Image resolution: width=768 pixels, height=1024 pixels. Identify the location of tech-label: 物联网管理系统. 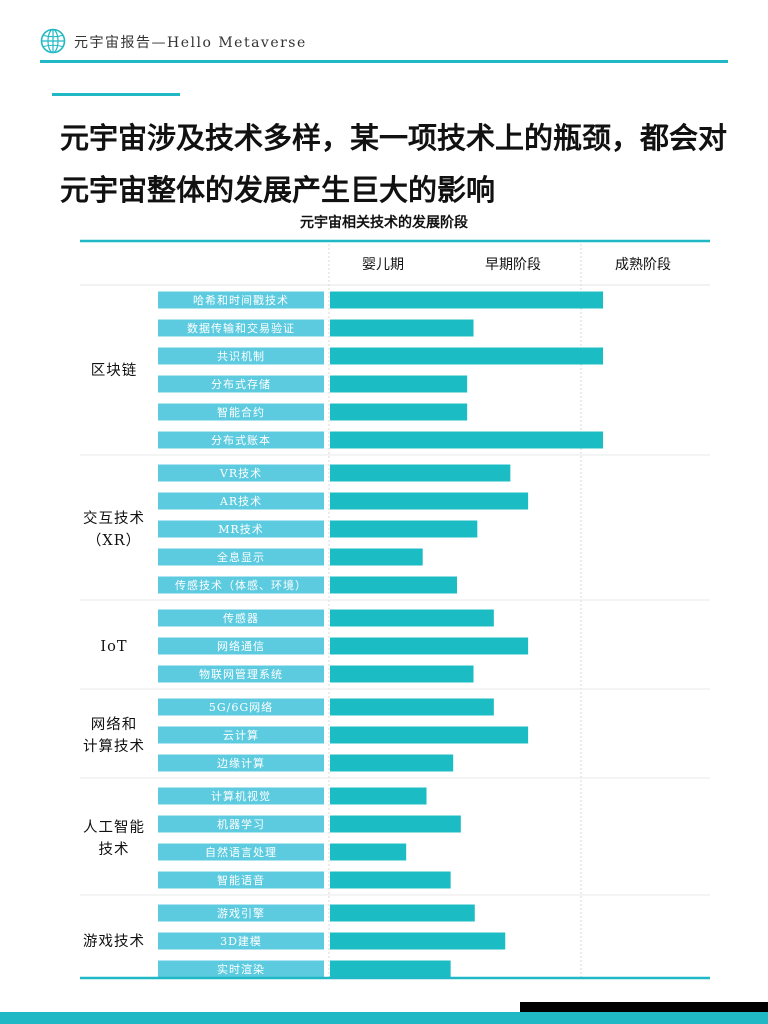
(241, 674).